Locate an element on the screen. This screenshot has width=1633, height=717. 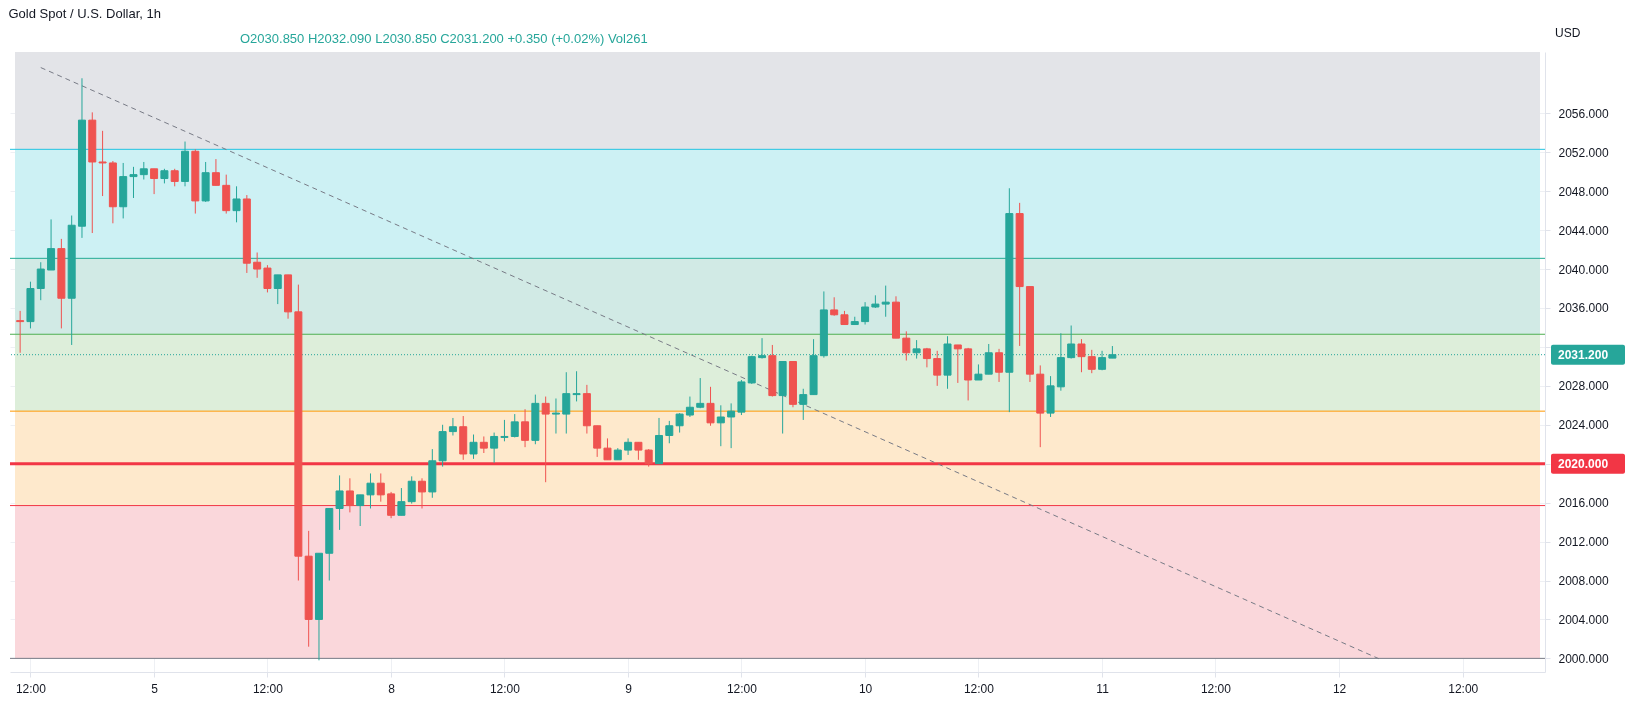
y-tick-label: 2016.000 is located at coordinates (1583, 503).